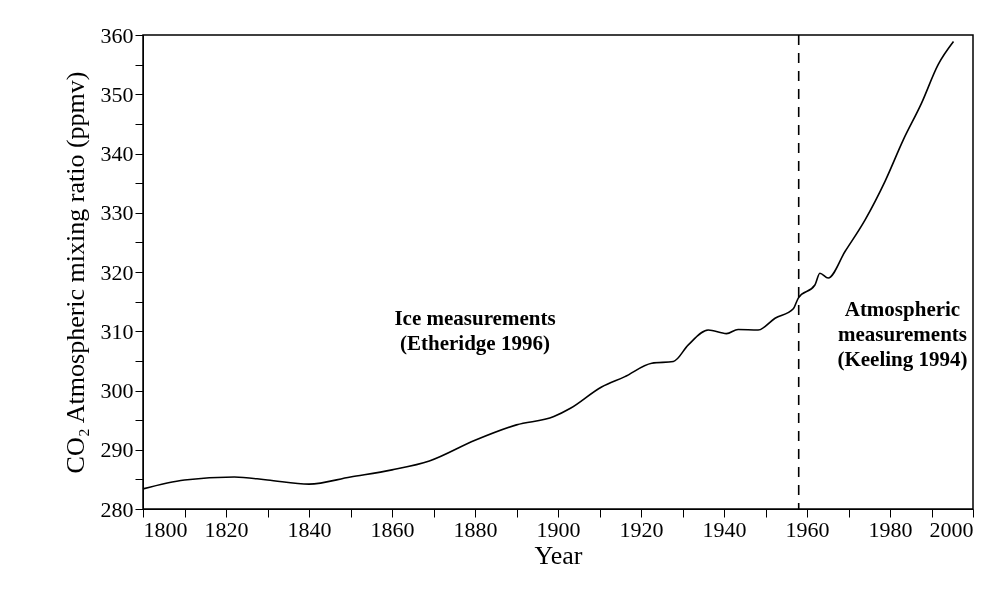 This screenshot has height=594, width=1006. What do you see at coordinates (392, 529) in the screenshot?
I see `x-tick-label: 1860` at bounding box center [392, 529].